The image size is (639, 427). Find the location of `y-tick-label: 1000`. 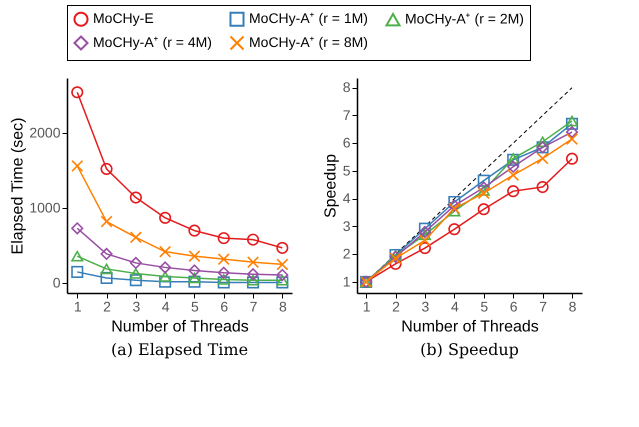

y-tick-label: 1000 is located at coordinates (45, 208).